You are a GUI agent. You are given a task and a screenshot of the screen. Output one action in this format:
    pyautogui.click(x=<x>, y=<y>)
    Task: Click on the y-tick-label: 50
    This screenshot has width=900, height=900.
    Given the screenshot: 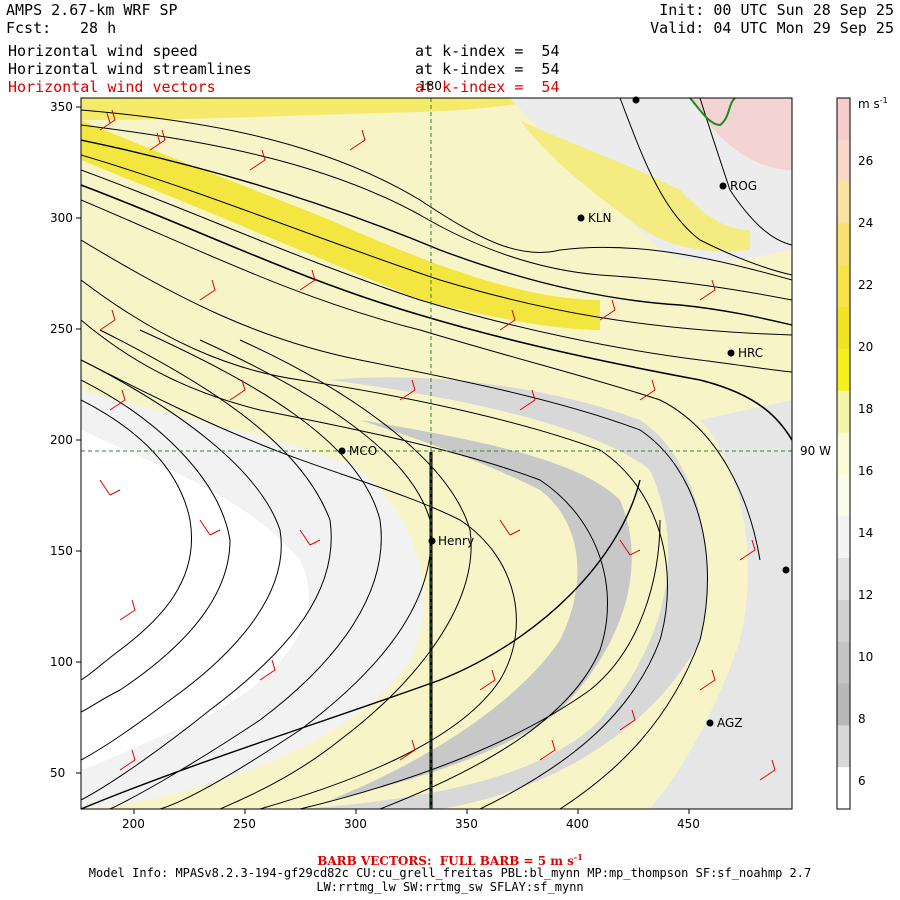 What is the action you would take?
    pyautogui.click(x=58, y=773)
    